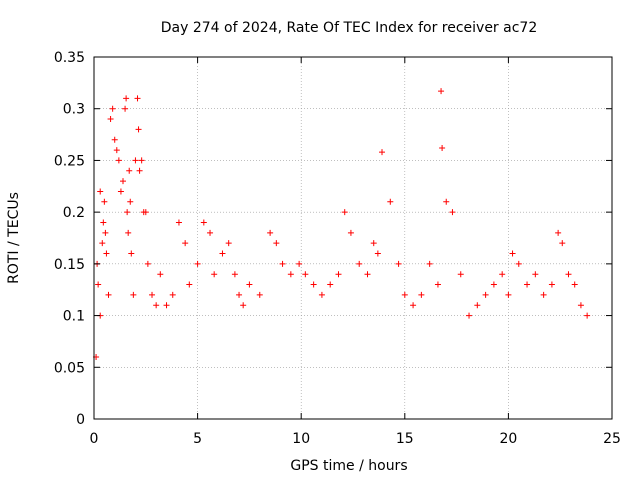 The width and height of the screenshot is (640, 480). I want to click on x-tick-label: 10, so click(301, 439).